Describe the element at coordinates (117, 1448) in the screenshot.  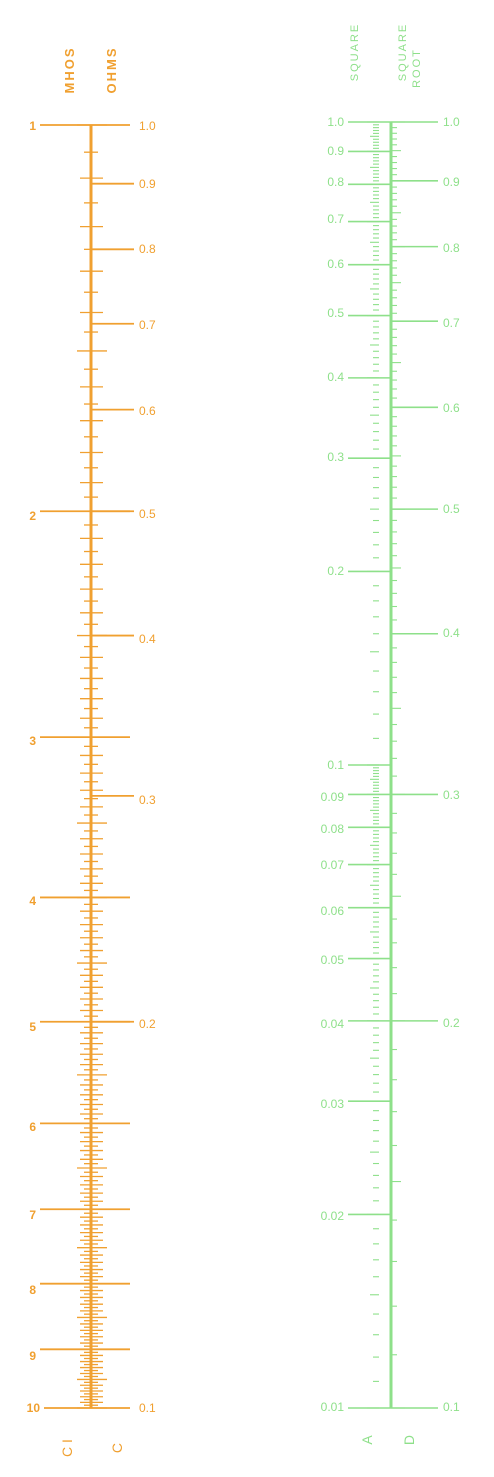
I see `c-scale-label: C` at that location.